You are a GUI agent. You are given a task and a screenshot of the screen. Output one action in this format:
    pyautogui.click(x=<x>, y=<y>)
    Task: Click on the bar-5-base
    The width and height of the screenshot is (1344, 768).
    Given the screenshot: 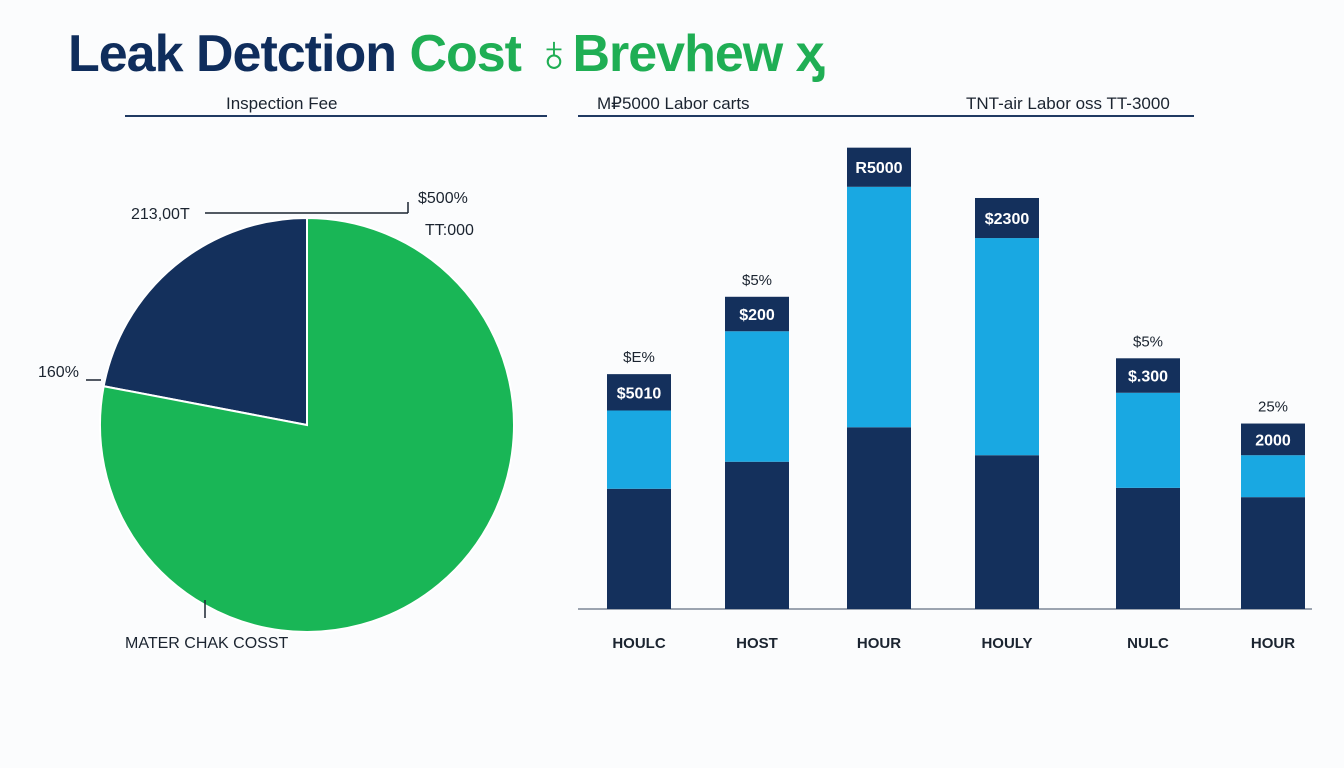 What is the action you would take?
    pyautogui.click(x=1148, y=548)
    